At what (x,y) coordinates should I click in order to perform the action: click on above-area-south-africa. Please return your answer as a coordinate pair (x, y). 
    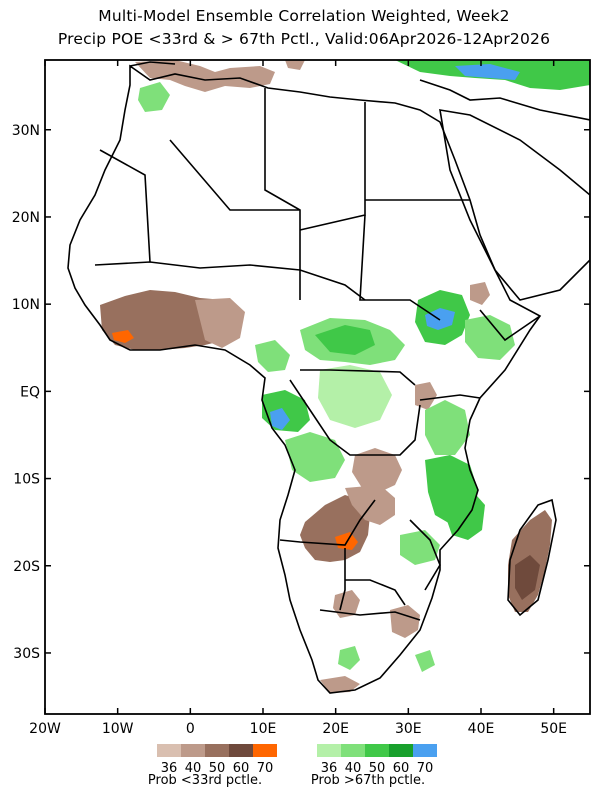
    Looking at the image, I should click on (349, 658).